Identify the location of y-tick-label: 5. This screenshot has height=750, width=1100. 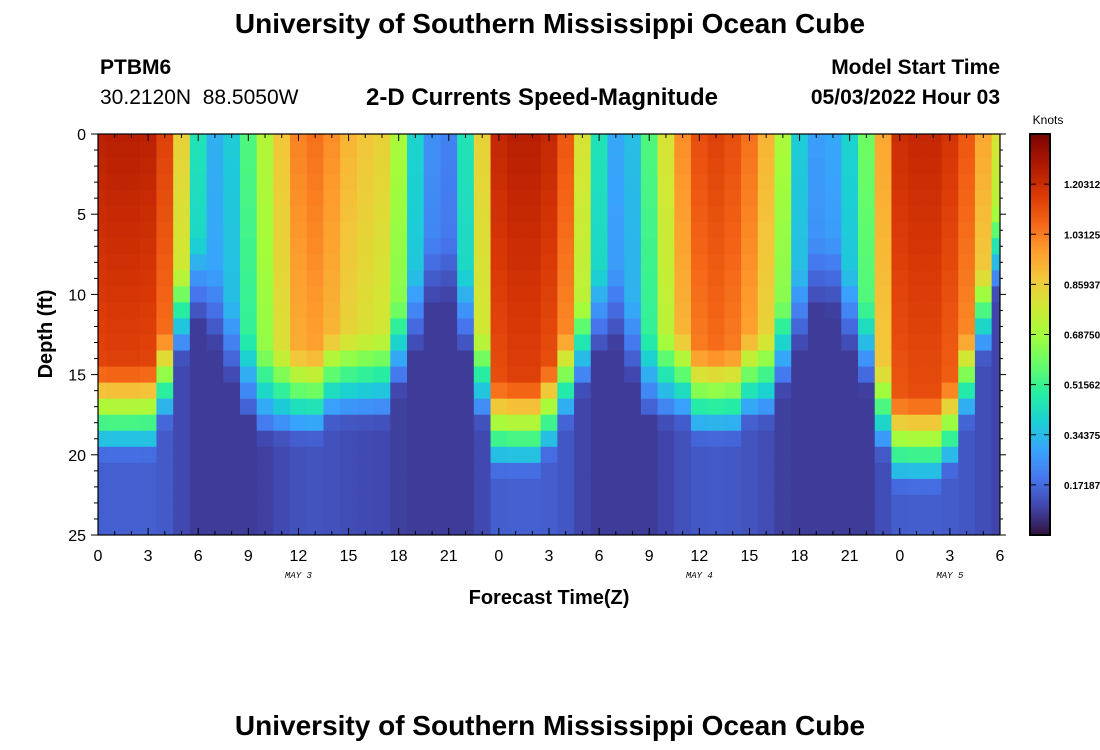
(81, 215).